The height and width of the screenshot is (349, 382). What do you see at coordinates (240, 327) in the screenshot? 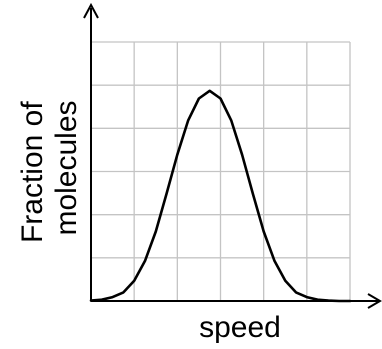
I see `x-axis-label: speed` at bounding box center [240, 327].